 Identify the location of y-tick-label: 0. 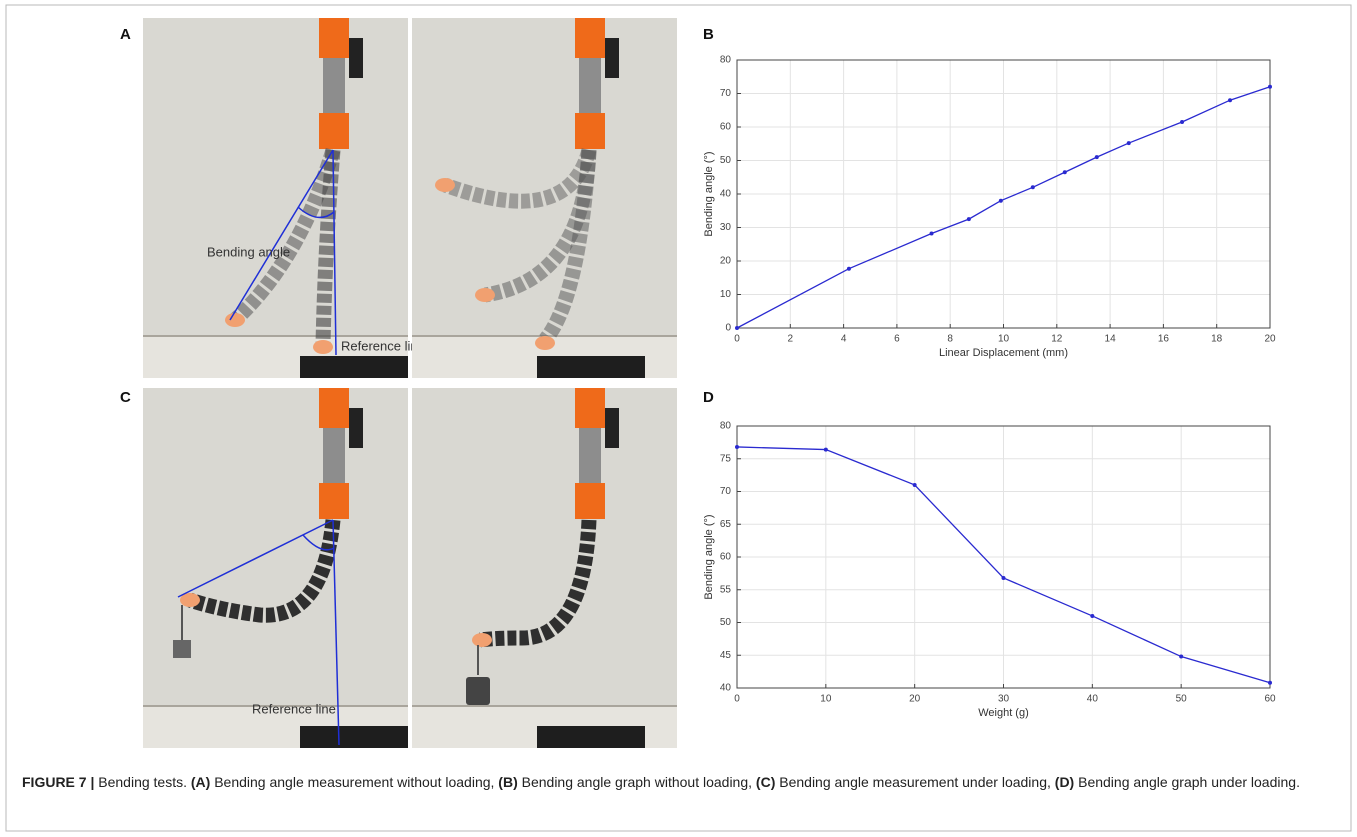
(728, 328).